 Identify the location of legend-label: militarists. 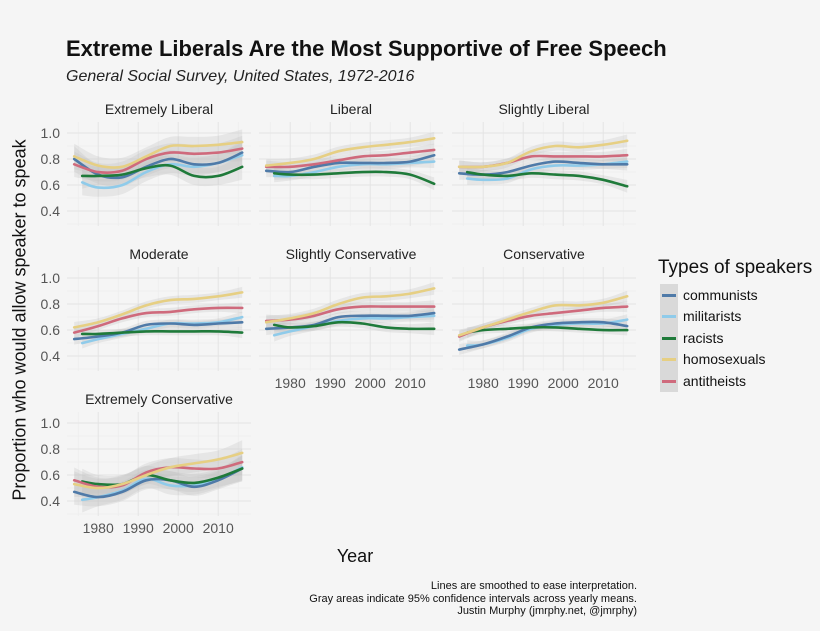
(712, 316).